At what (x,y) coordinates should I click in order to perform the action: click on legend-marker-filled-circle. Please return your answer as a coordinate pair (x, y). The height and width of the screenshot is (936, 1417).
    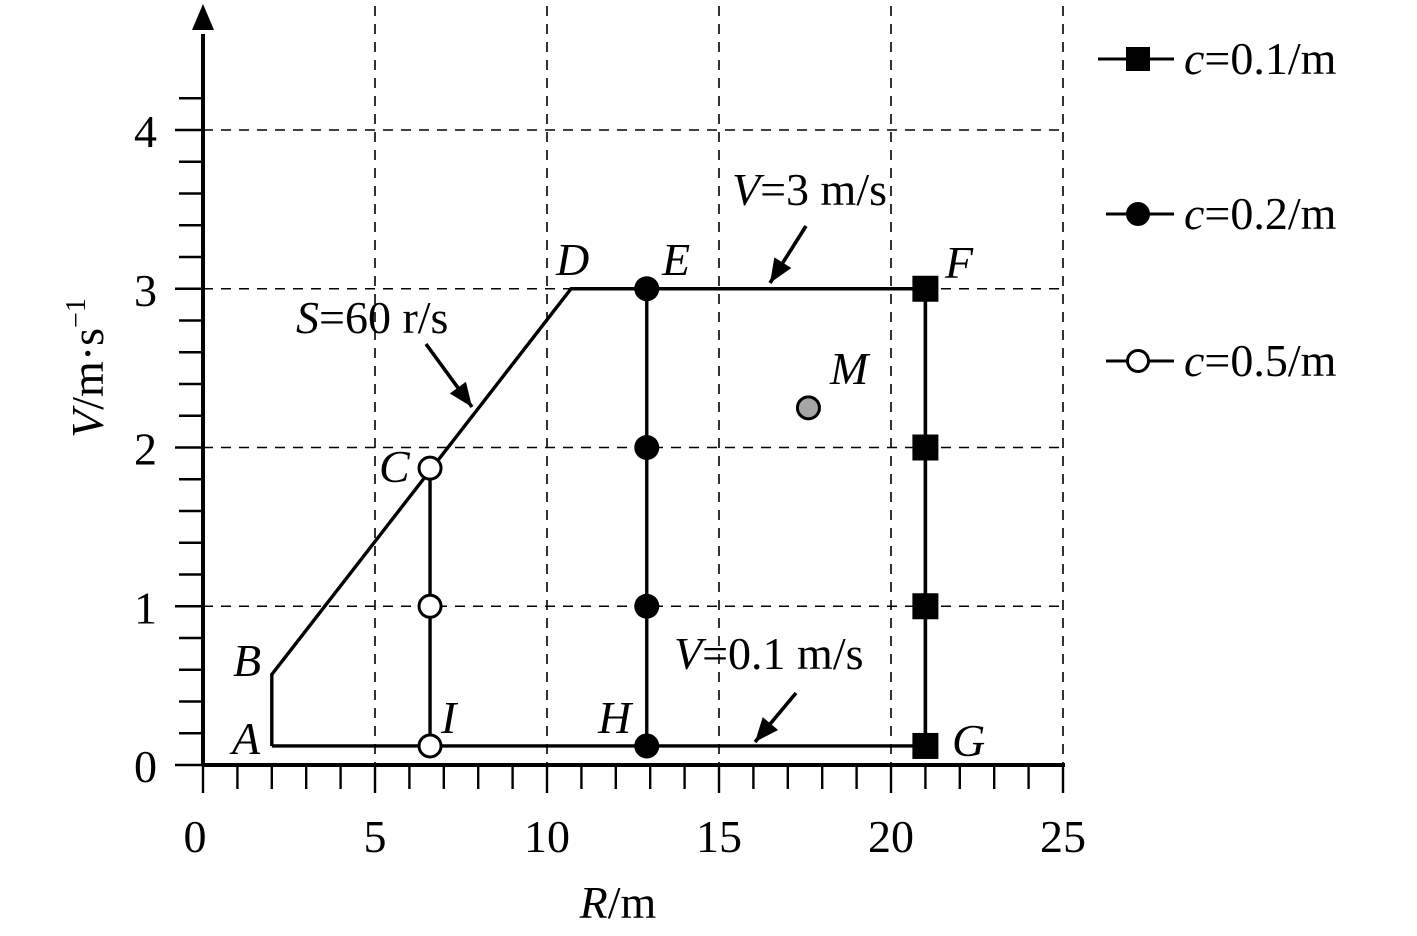
    Looking at the image, I should click on (1138, 214).